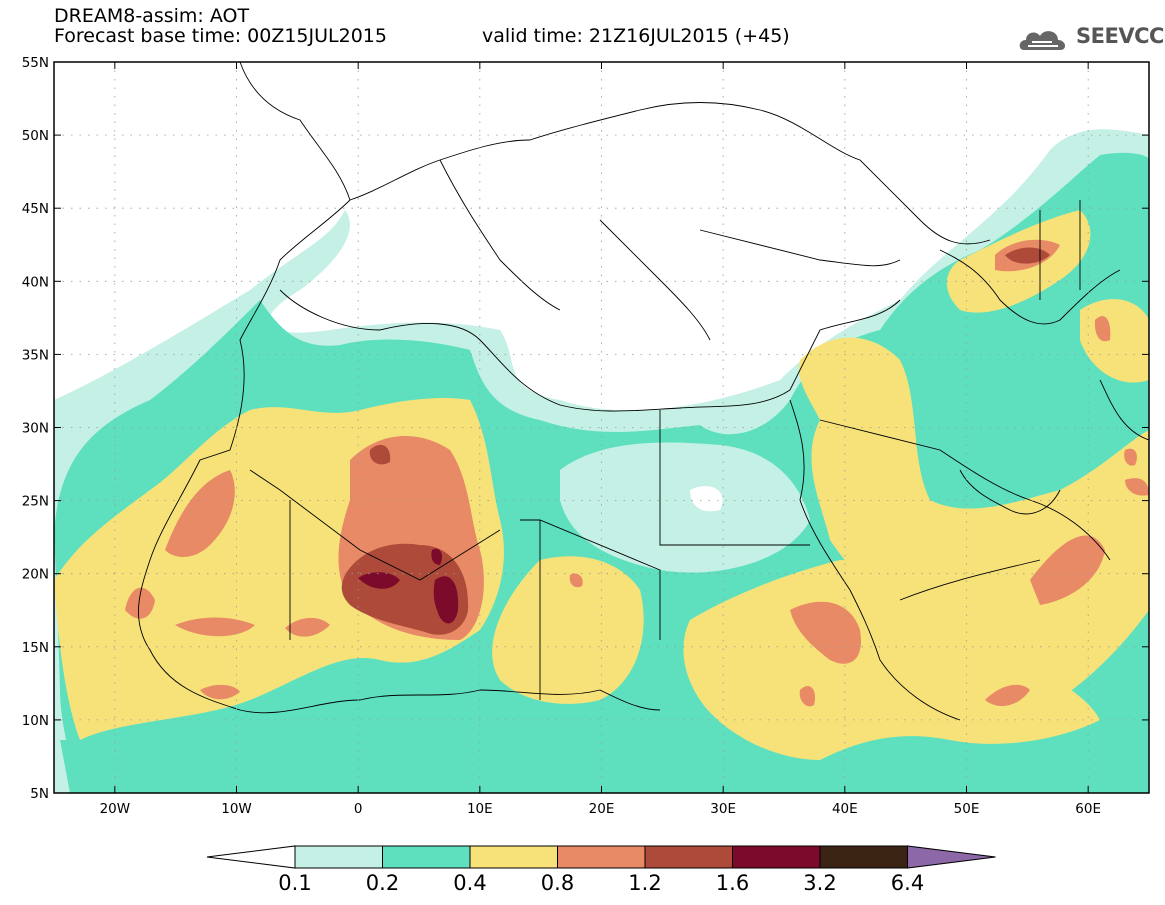 The image size is (1165, 905). What do you see at coordinates (251, 857) in the screenshot?
I see `colorbar-arrow-low` at bounding box center [251, 857].